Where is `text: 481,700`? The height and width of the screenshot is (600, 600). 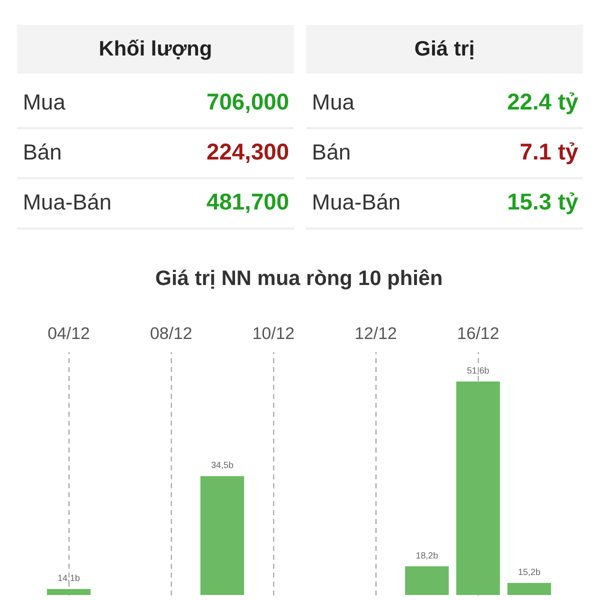
text: 481,700 is located at coordinates (248, 201).